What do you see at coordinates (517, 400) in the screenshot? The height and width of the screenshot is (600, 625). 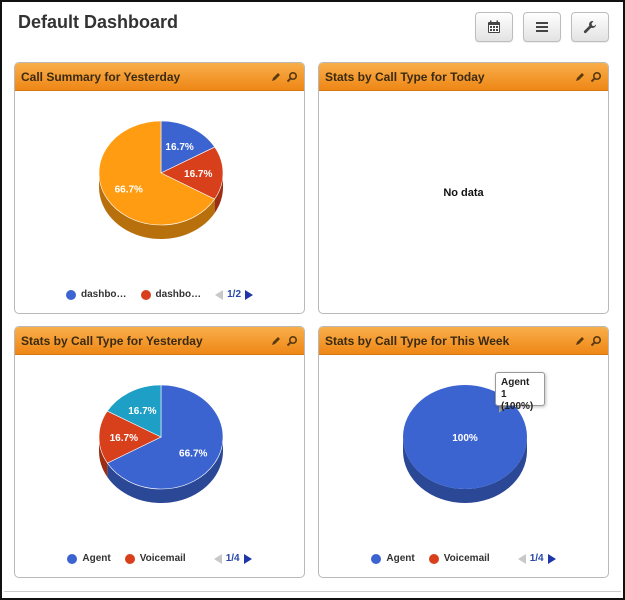 I see `tooltip-value: 1 (100%)` at bounding box center [517, 400].